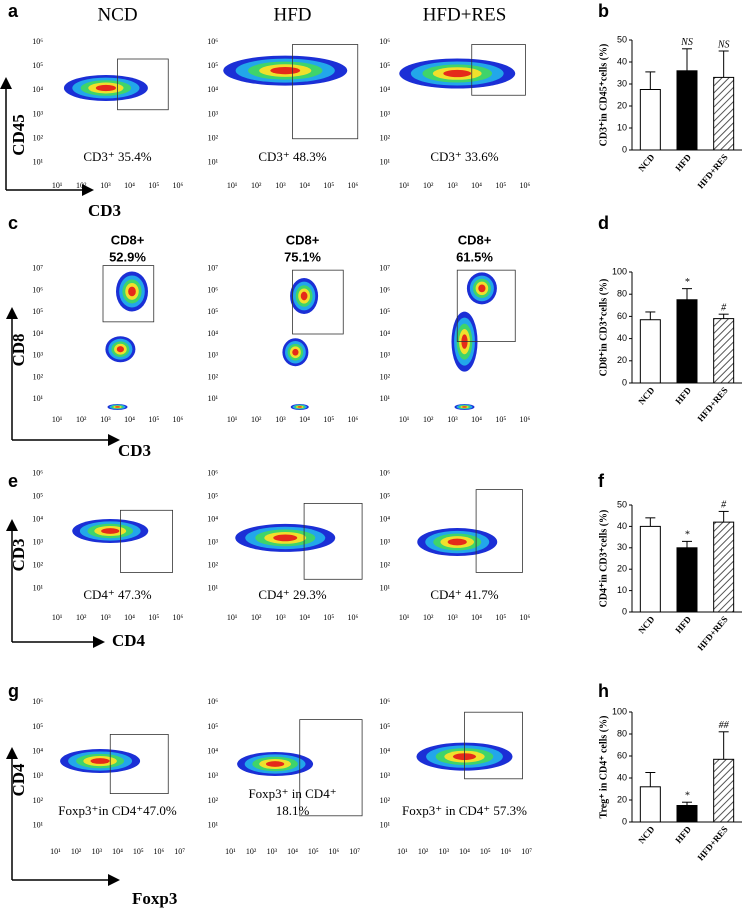 The width and height of the screenshot is (755, 913). Describe the element at coordinates (687, 795) in the screenshot. I see `significance-mark: *` at that location.